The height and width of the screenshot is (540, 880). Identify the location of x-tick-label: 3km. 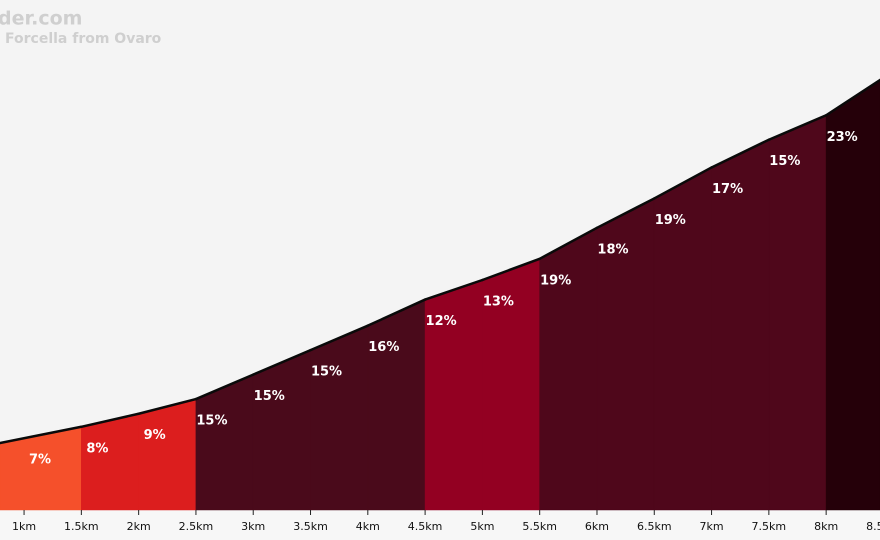
(253, 526).